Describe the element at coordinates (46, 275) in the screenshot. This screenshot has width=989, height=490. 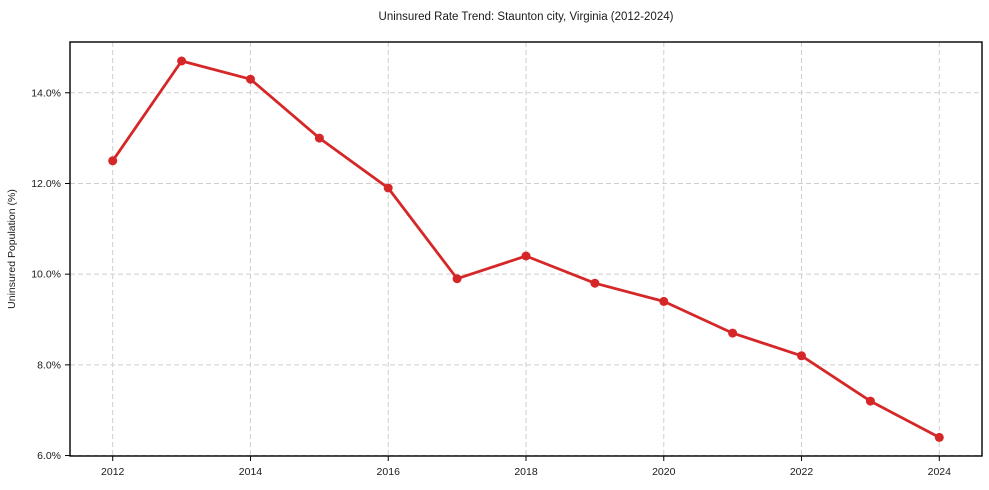
I see `y-tick-label: 10.0%` at that location.